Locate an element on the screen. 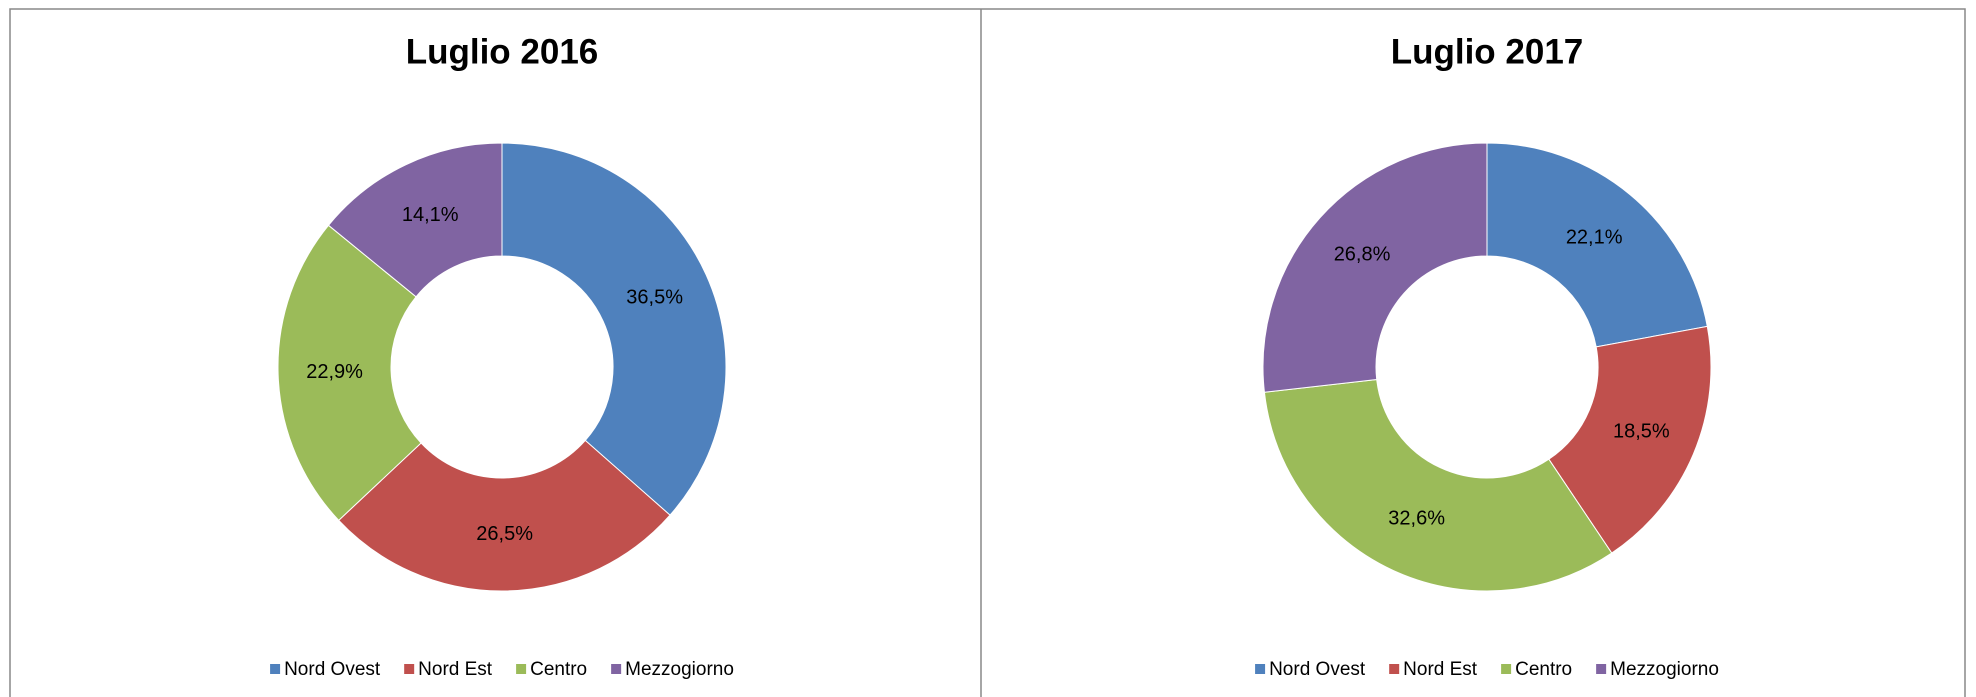  data-label: 26,5% is located at coordinates (504, 534).